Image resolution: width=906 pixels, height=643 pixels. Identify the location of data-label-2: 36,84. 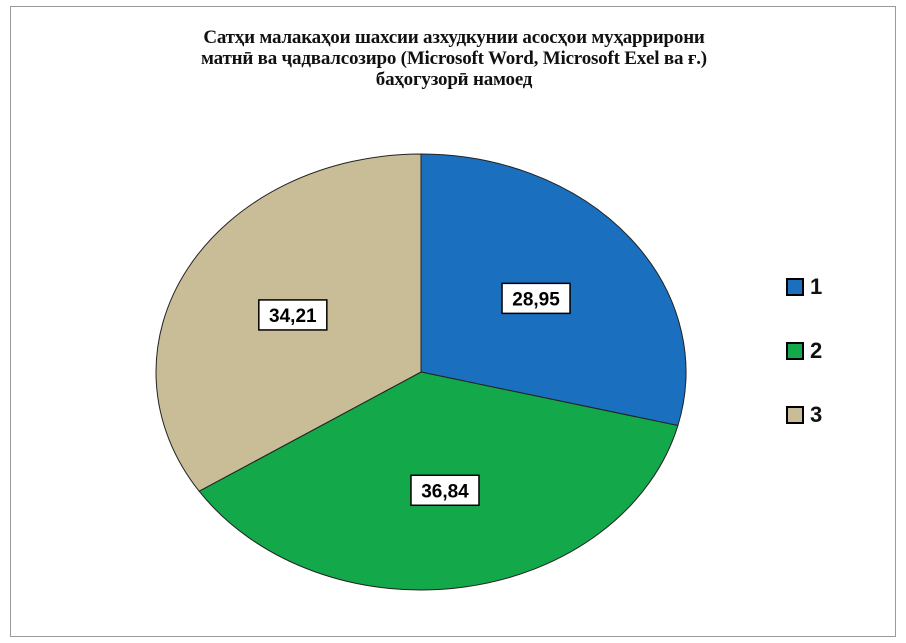
(445, 490).